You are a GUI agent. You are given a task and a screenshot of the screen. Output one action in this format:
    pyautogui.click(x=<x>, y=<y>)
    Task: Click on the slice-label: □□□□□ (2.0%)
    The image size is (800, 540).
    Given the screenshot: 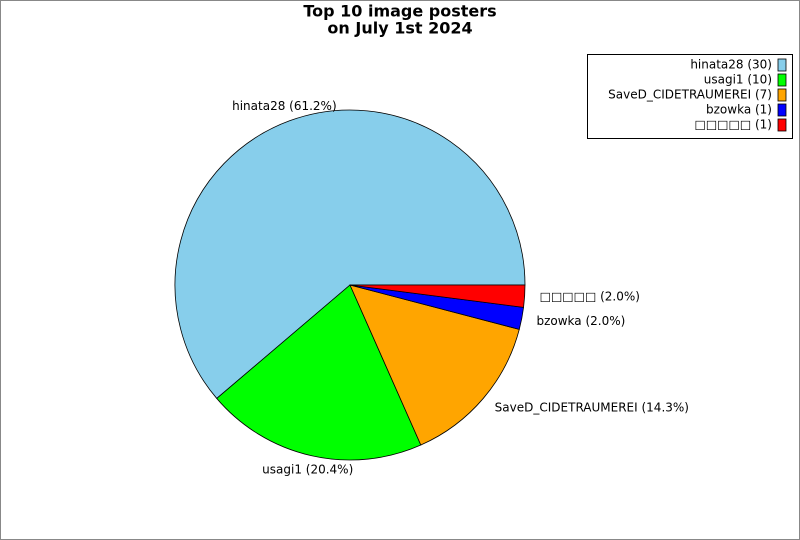 What is the action you would take?
    pyautogui.click(x=590, y=297)
    